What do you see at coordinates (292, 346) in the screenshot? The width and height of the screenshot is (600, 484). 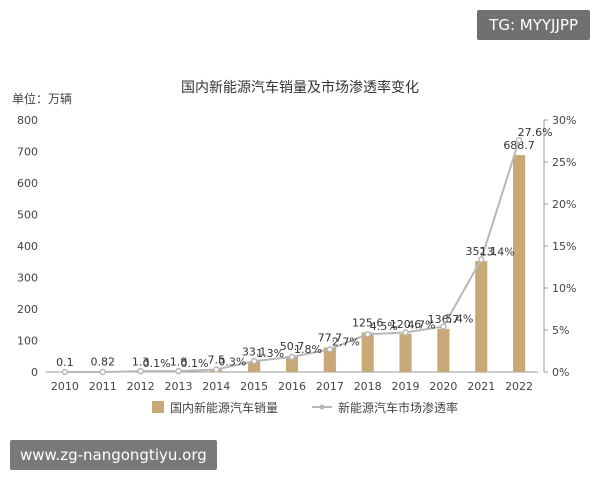 I see `bar-data-label: 50.7` at bounding box center [292, 346].